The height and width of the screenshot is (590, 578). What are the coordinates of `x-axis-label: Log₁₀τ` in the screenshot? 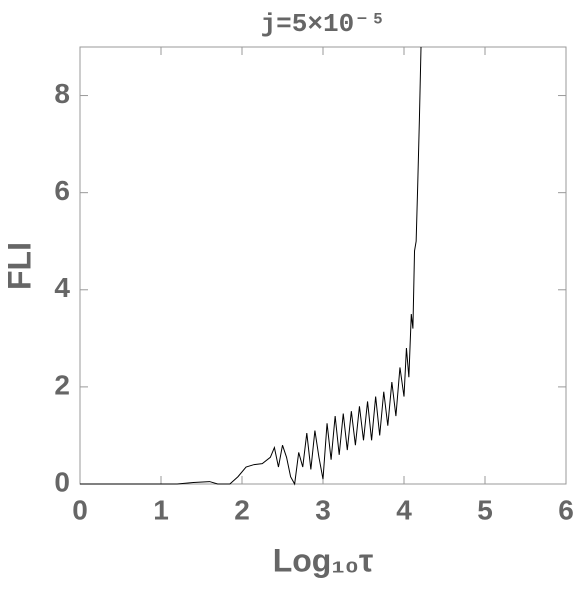 It's located at (323, 560).